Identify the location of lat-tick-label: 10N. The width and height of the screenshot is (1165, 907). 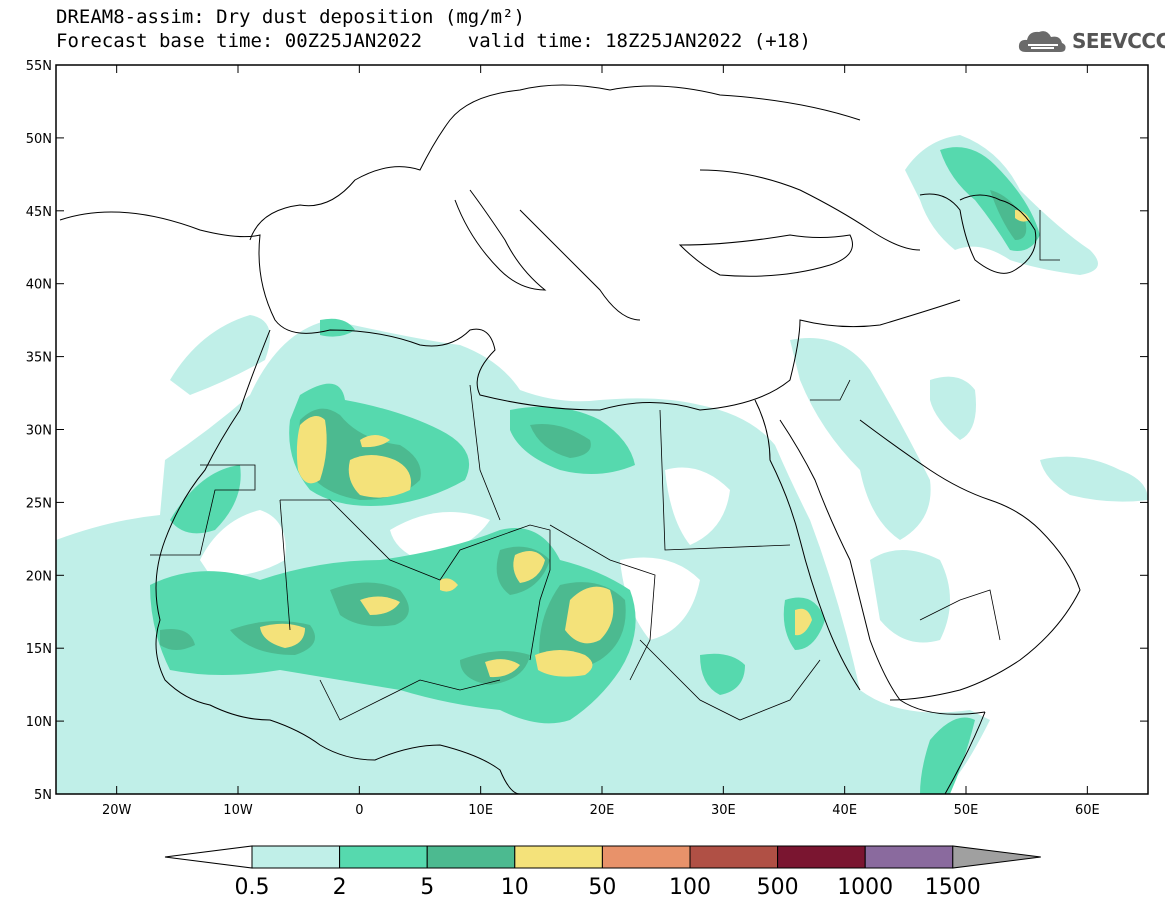
(39, 722).